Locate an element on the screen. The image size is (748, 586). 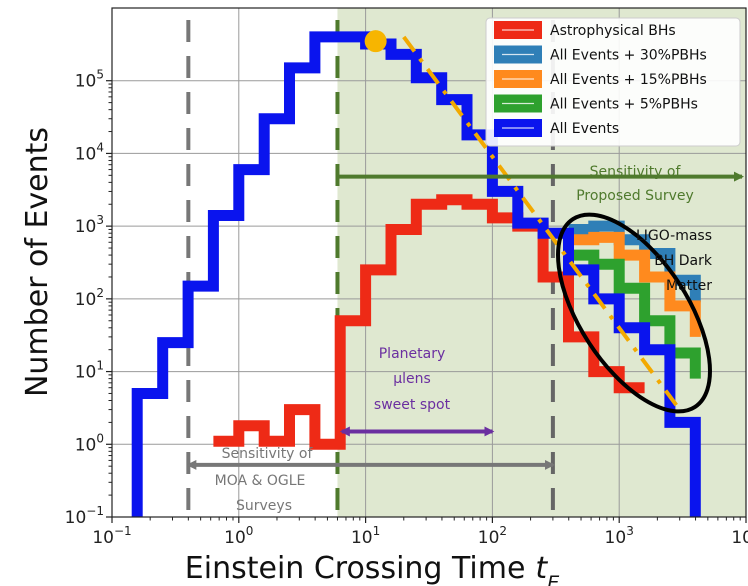
x-tick-label: 104 is located at coordinates (739, 536).